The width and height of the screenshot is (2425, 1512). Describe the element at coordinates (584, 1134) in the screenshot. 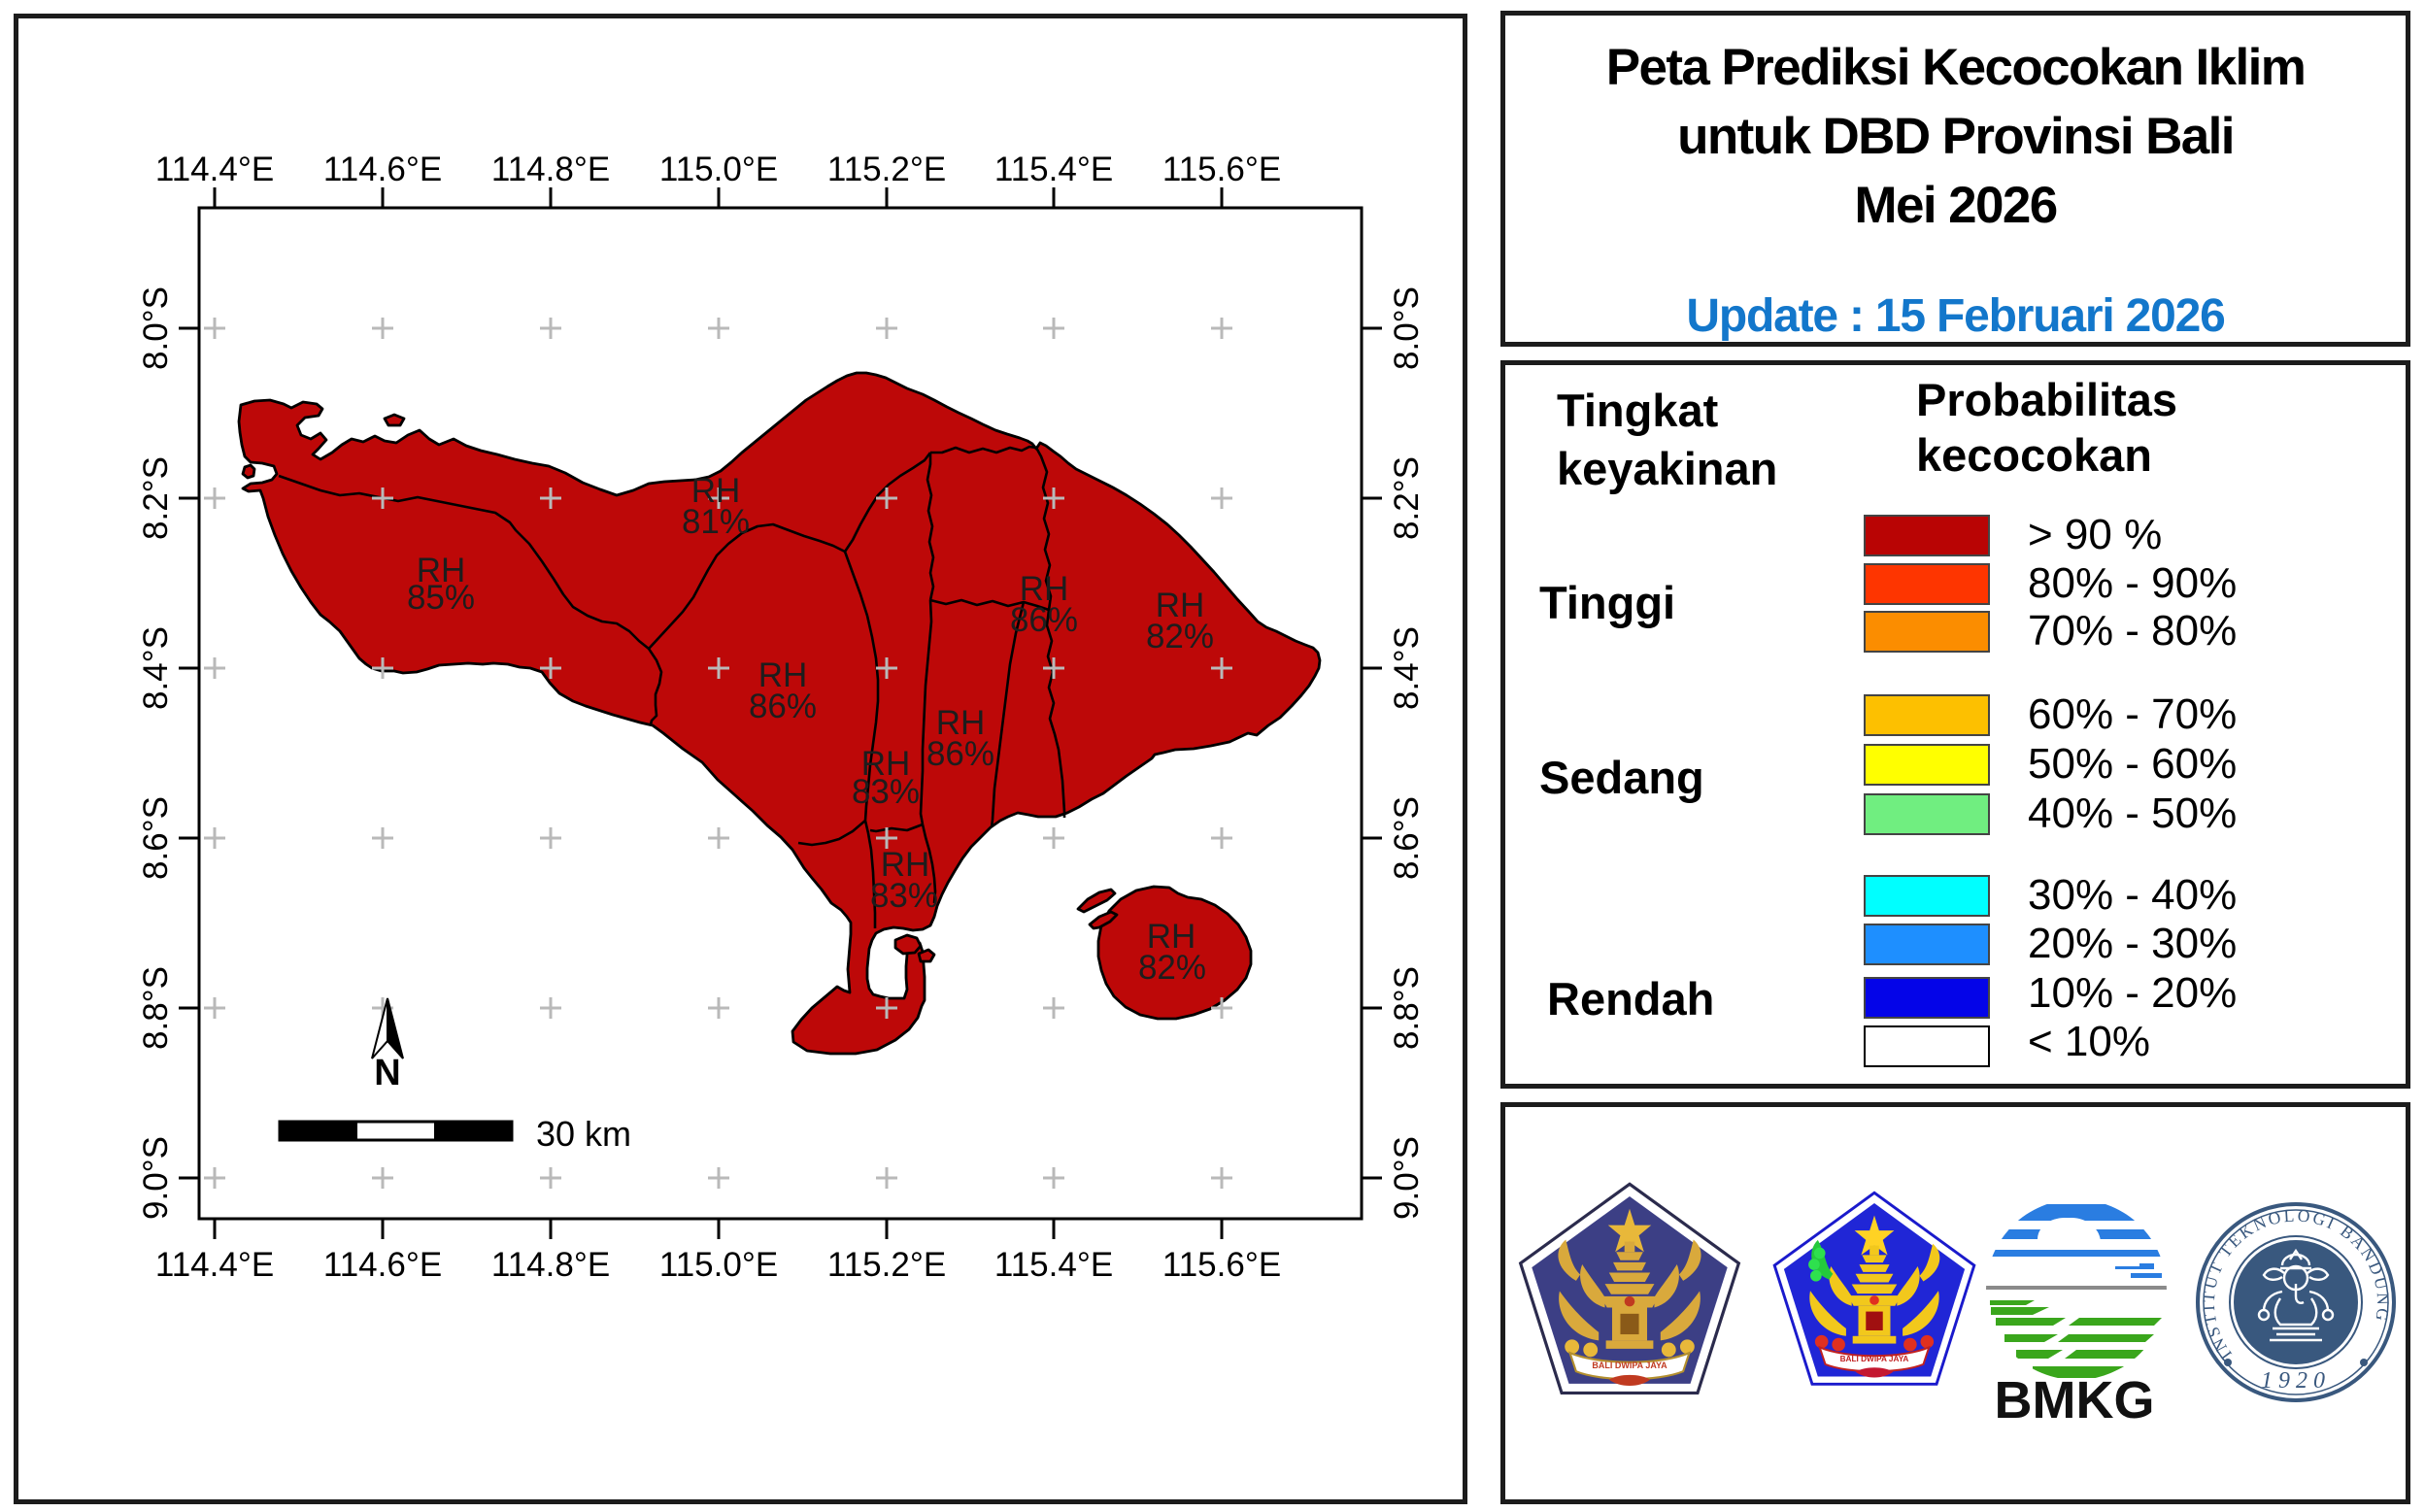

I see `svg-text: 30 km` at that location.